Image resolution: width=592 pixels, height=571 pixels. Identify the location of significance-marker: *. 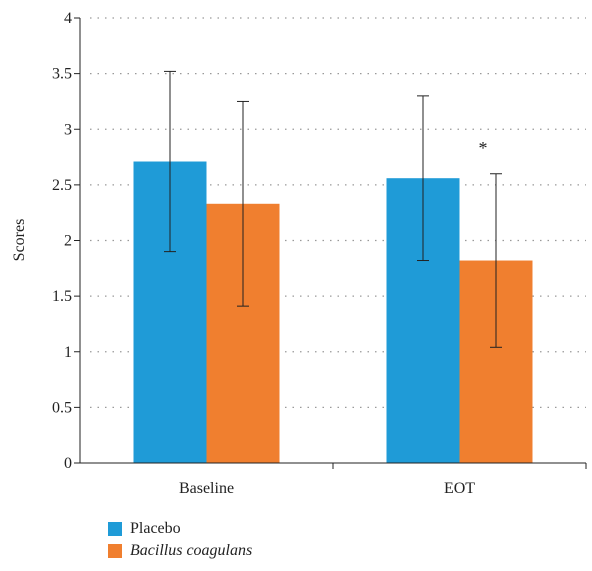
(483, 148).